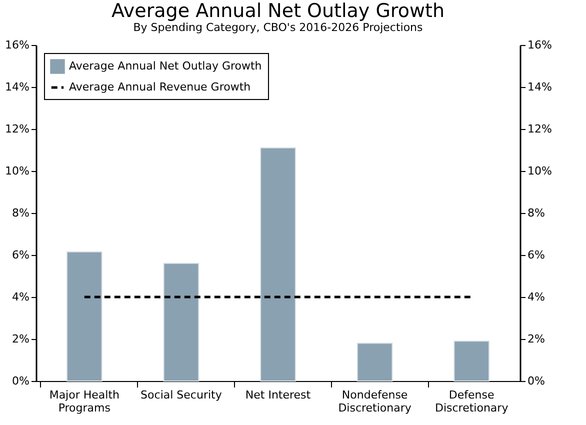  What do you see at coordinates (21, 255) in the screenshot?
I see `y-tick-label: 6%` at bounding box center [21, 255].